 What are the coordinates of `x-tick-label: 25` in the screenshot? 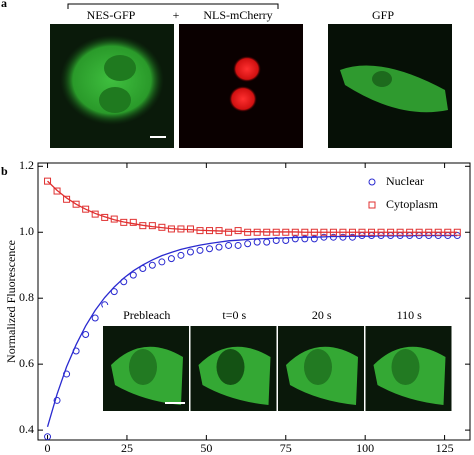 It's located at (127, 448).